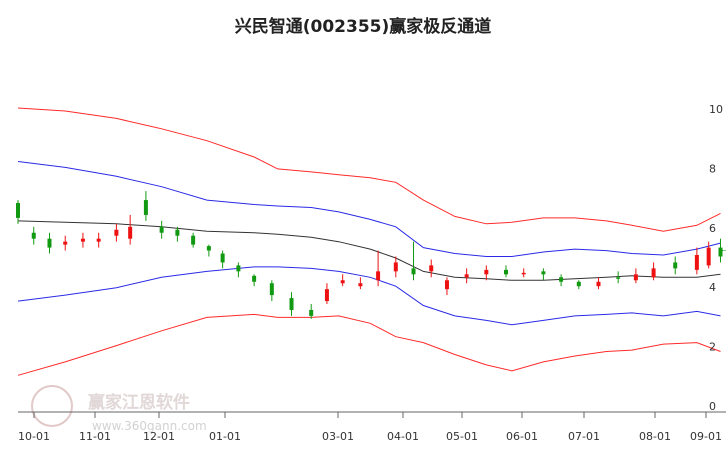 Image resolution: width=726 pixels, height=450 pixels. I want to click on watermark-url: www.360gann.com, so click(149, 426).